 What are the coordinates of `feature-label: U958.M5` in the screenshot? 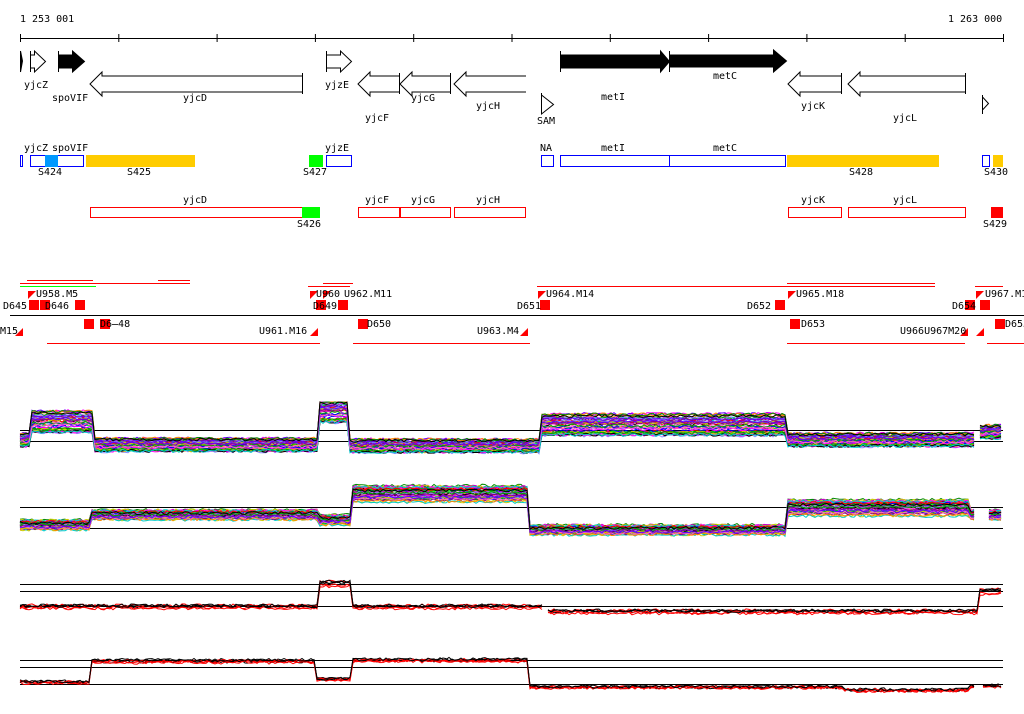 It's located at (57, 294).